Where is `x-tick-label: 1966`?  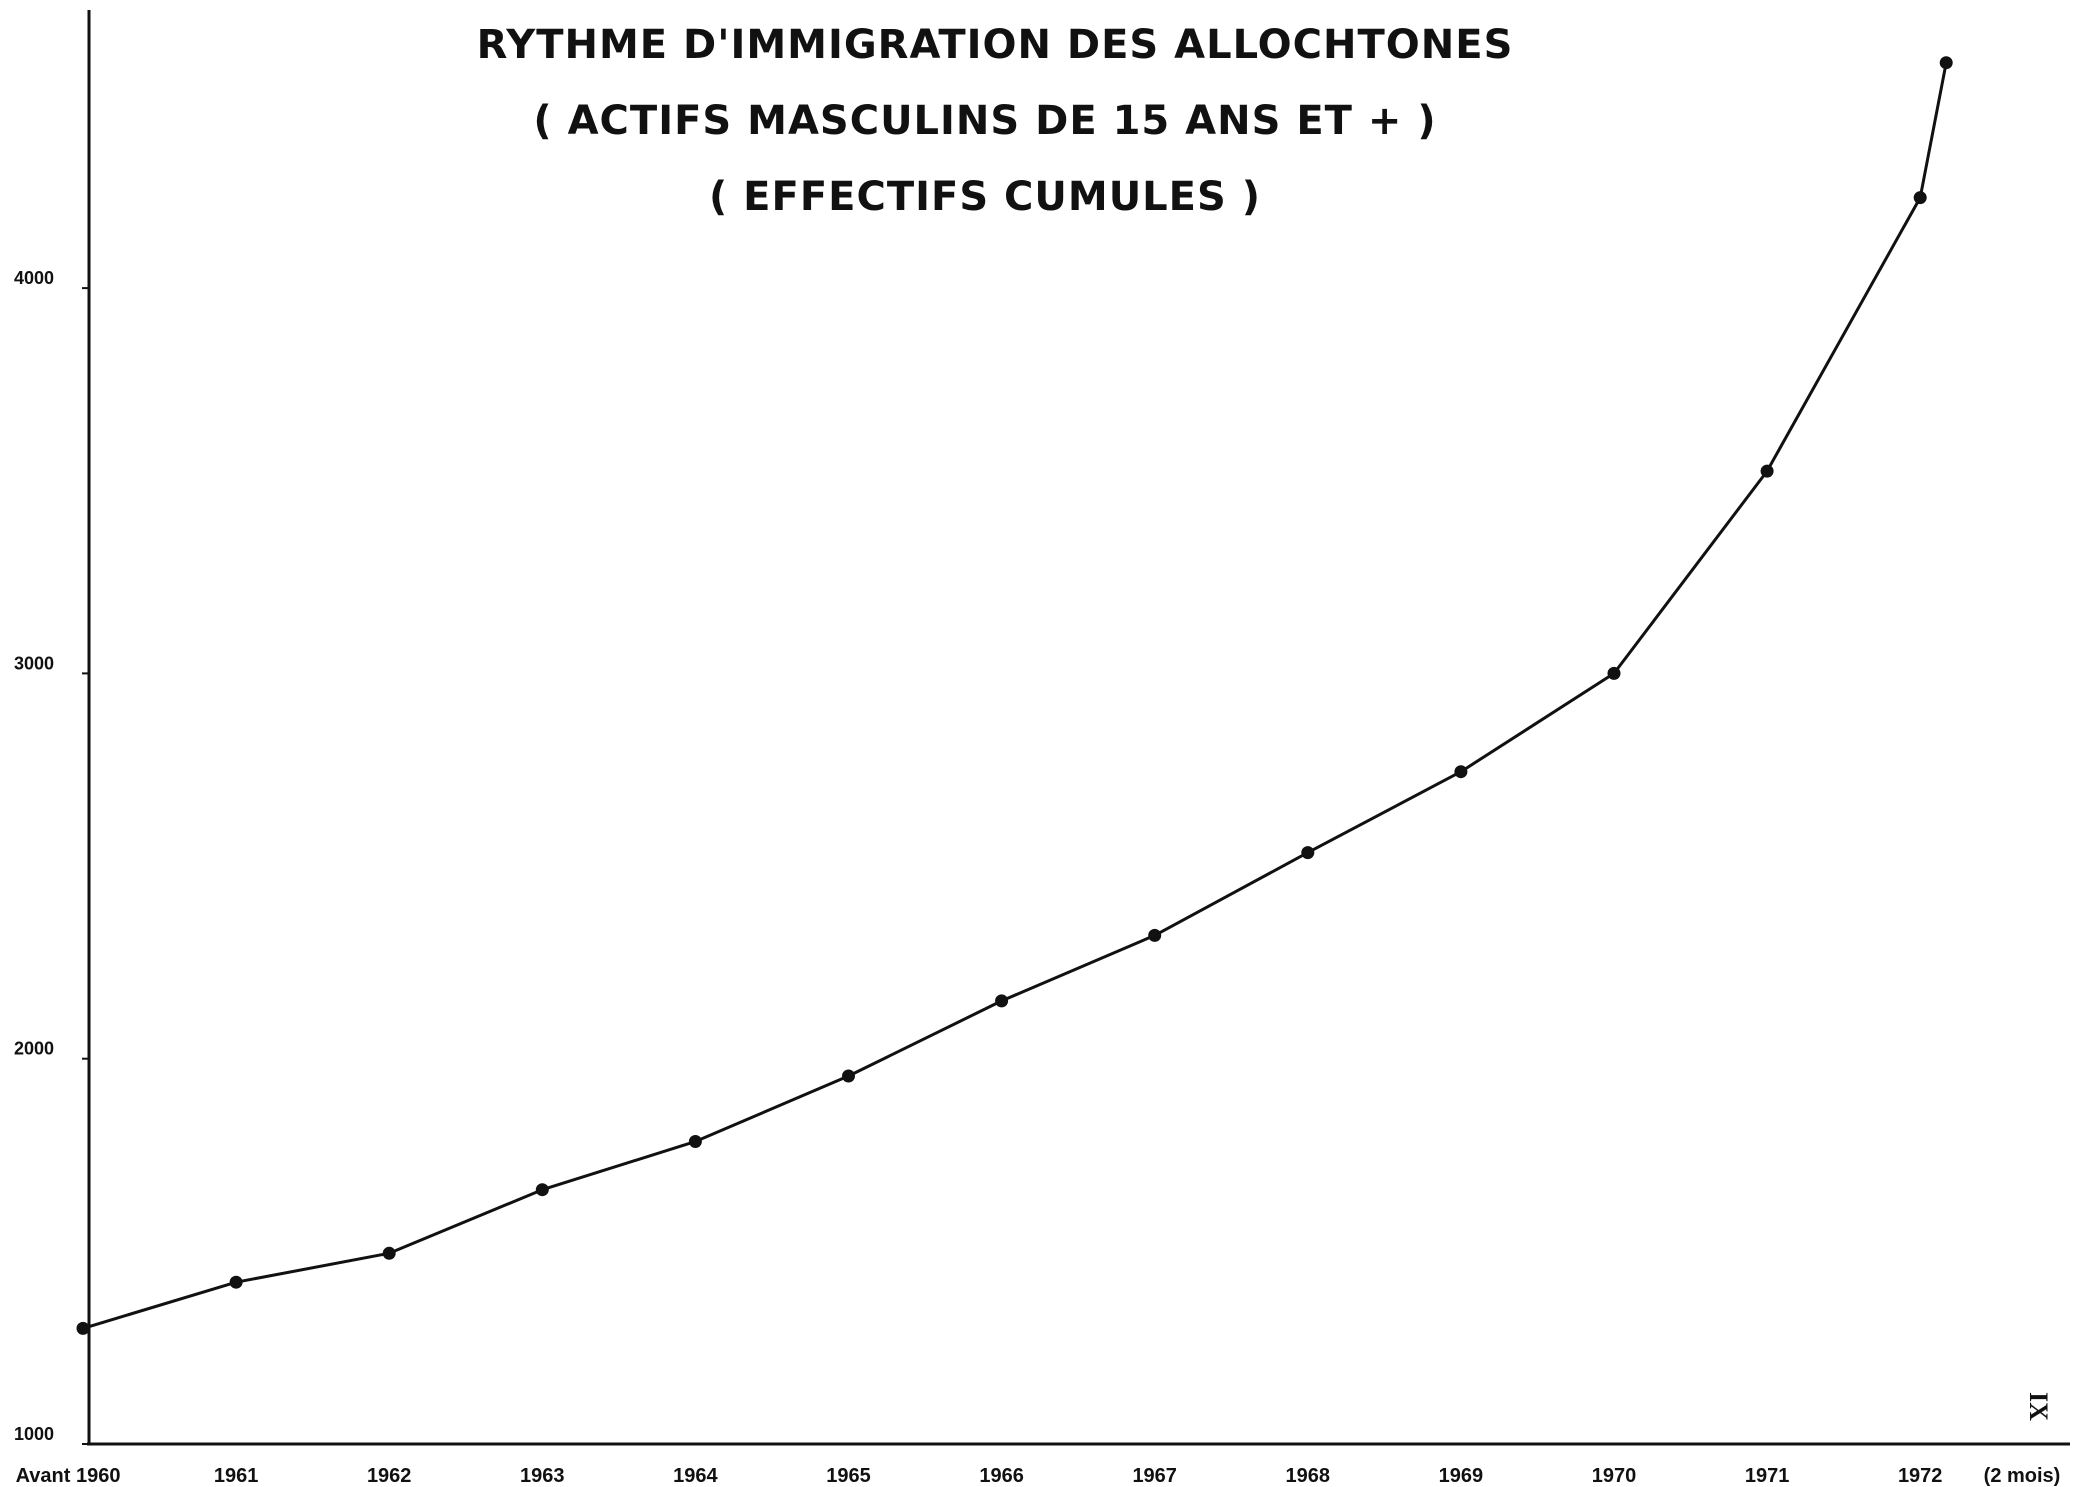
x-tick-label: 1966 is located at coordinates (1001, 1476).